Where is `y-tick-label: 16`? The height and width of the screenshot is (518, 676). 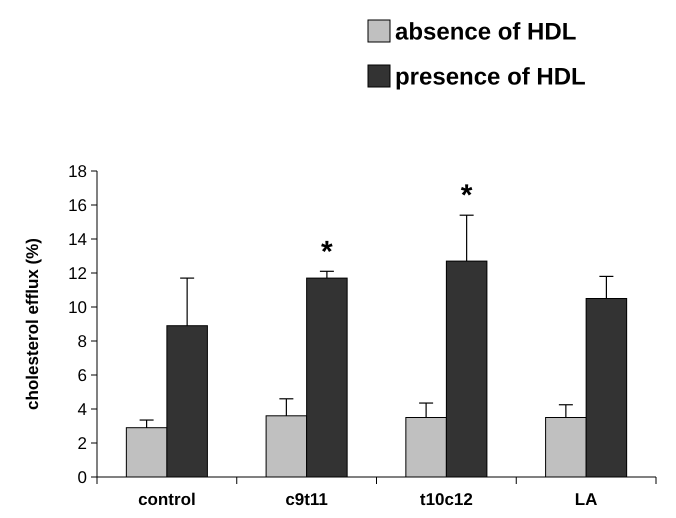 y-tick-label: 16 is located at coordinates (77, 205).